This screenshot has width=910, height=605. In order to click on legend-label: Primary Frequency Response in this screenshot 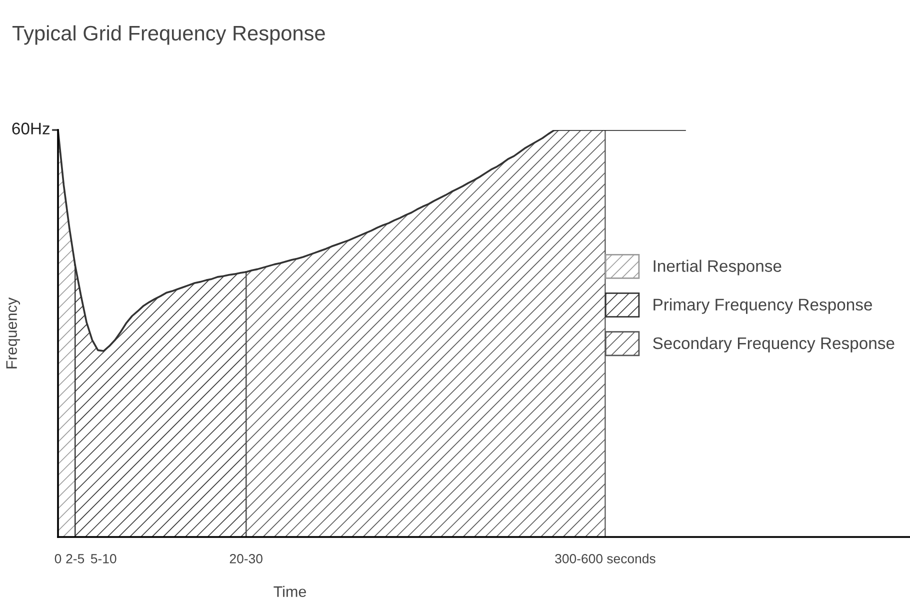, I will do `click(763, 306)`.